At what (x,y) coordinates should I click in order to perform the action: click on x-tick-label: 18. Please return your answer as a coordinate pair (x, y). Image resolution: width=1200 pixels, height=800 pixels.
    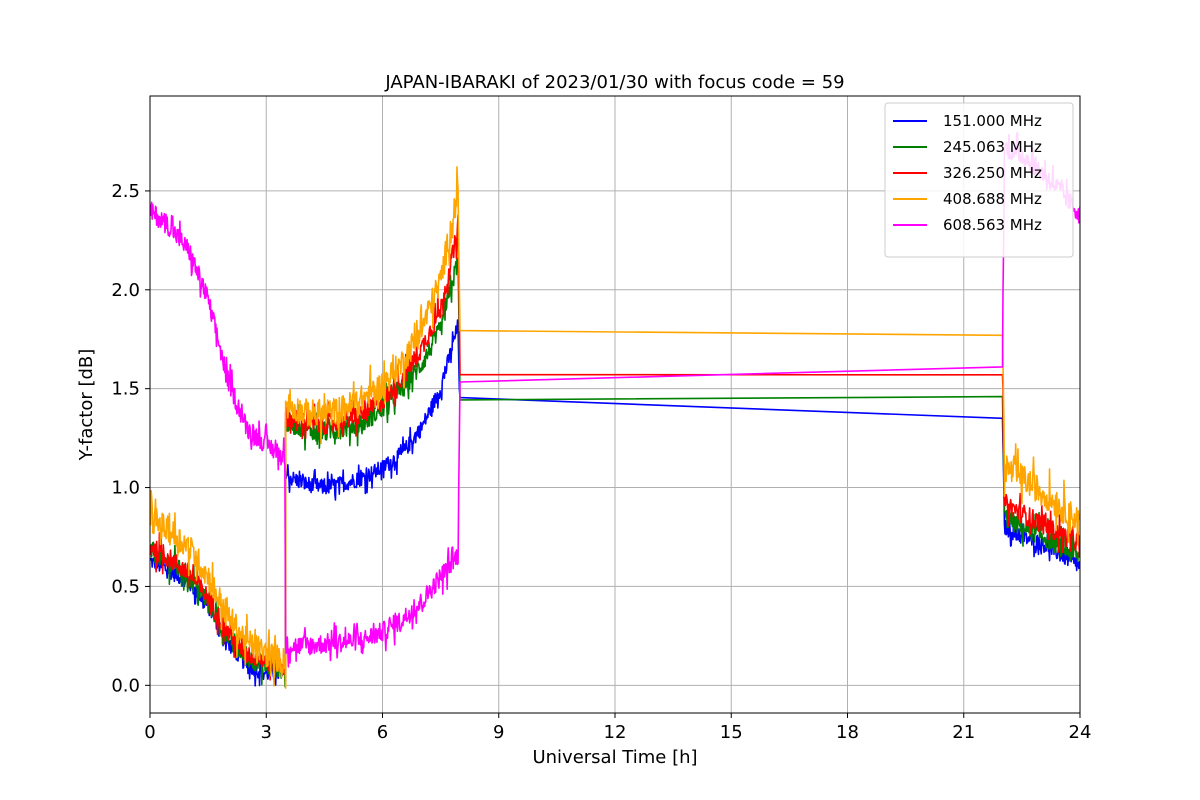
    Looking at the image, I should click on (847, 732).